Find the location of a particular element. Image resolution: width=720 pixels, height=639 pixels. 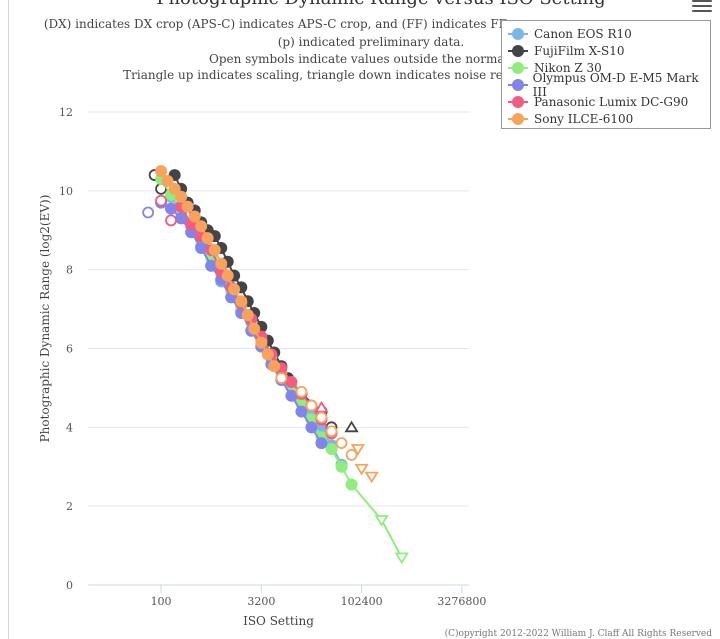

x-tick-label: 100 is located at coordinates (161, 601).